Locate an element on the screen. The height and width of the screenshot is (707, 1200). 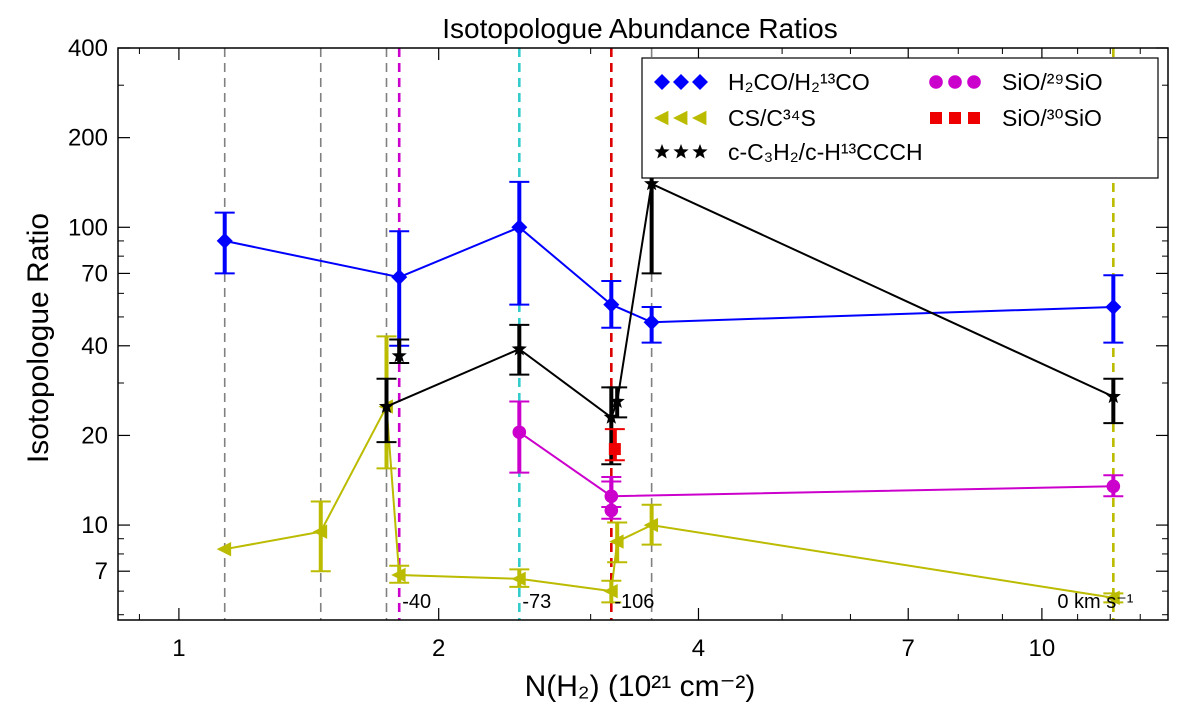
y-tick-label: 400 is located at coordinates (88, 48).